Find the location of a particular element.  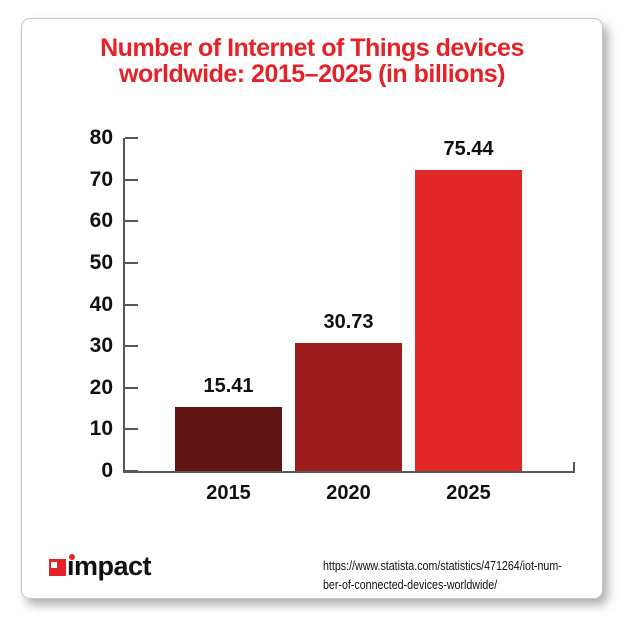

logo-i-dot-icon is located at coordinates (72, 557).